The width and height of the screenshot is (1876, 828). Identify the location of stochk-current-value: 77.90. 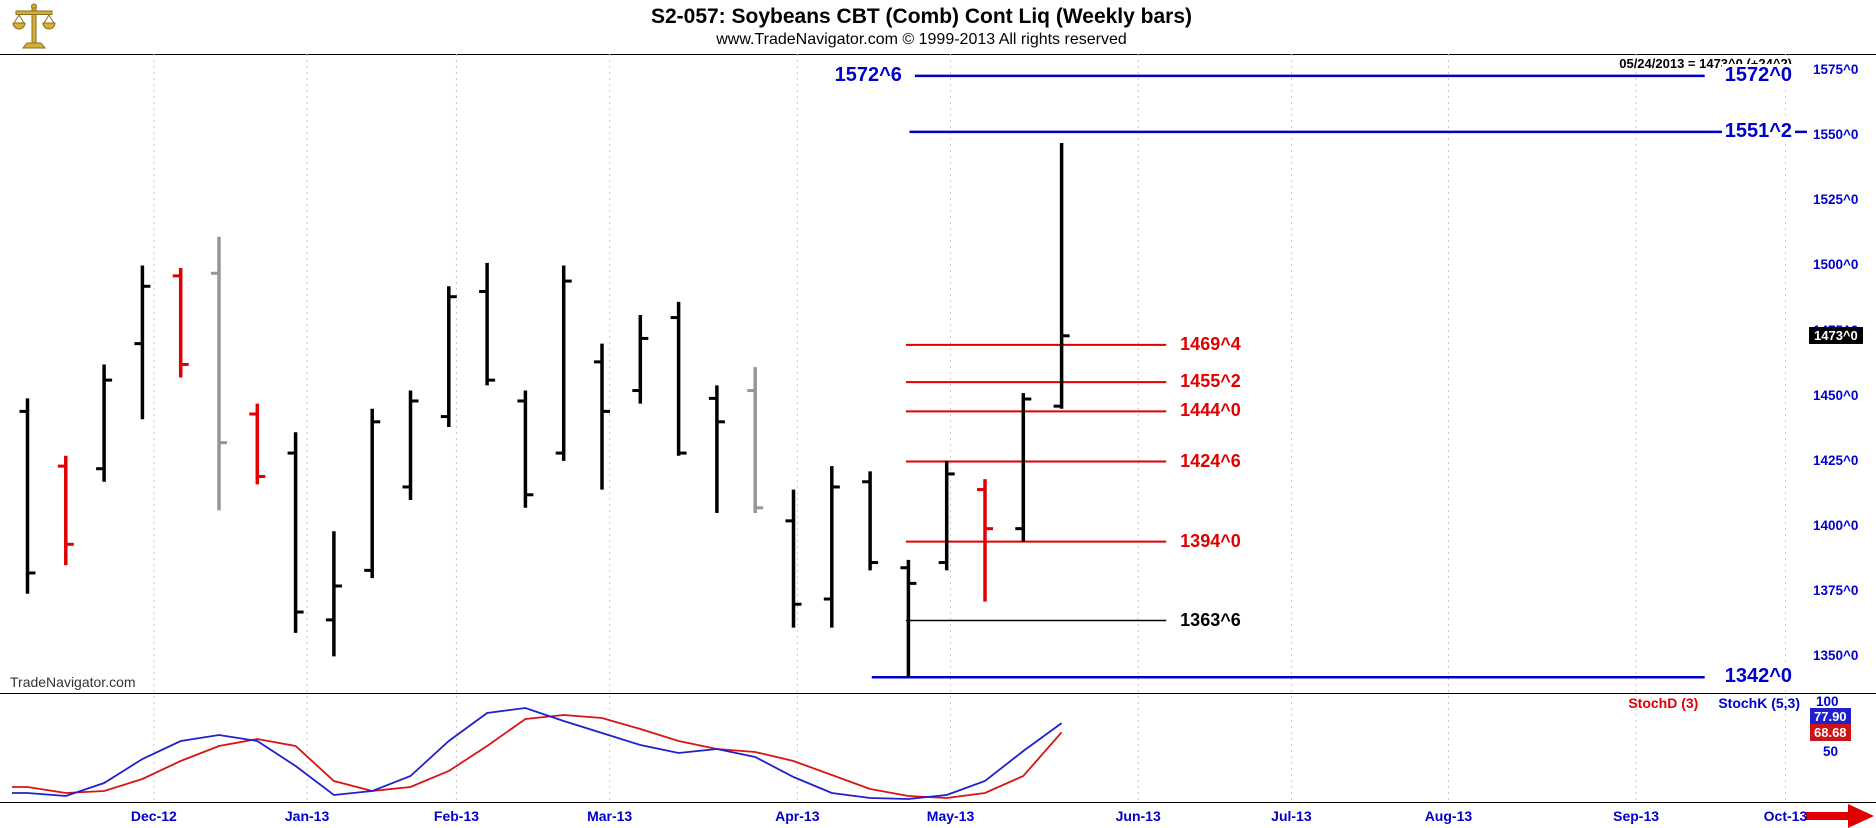
(1830, 716).